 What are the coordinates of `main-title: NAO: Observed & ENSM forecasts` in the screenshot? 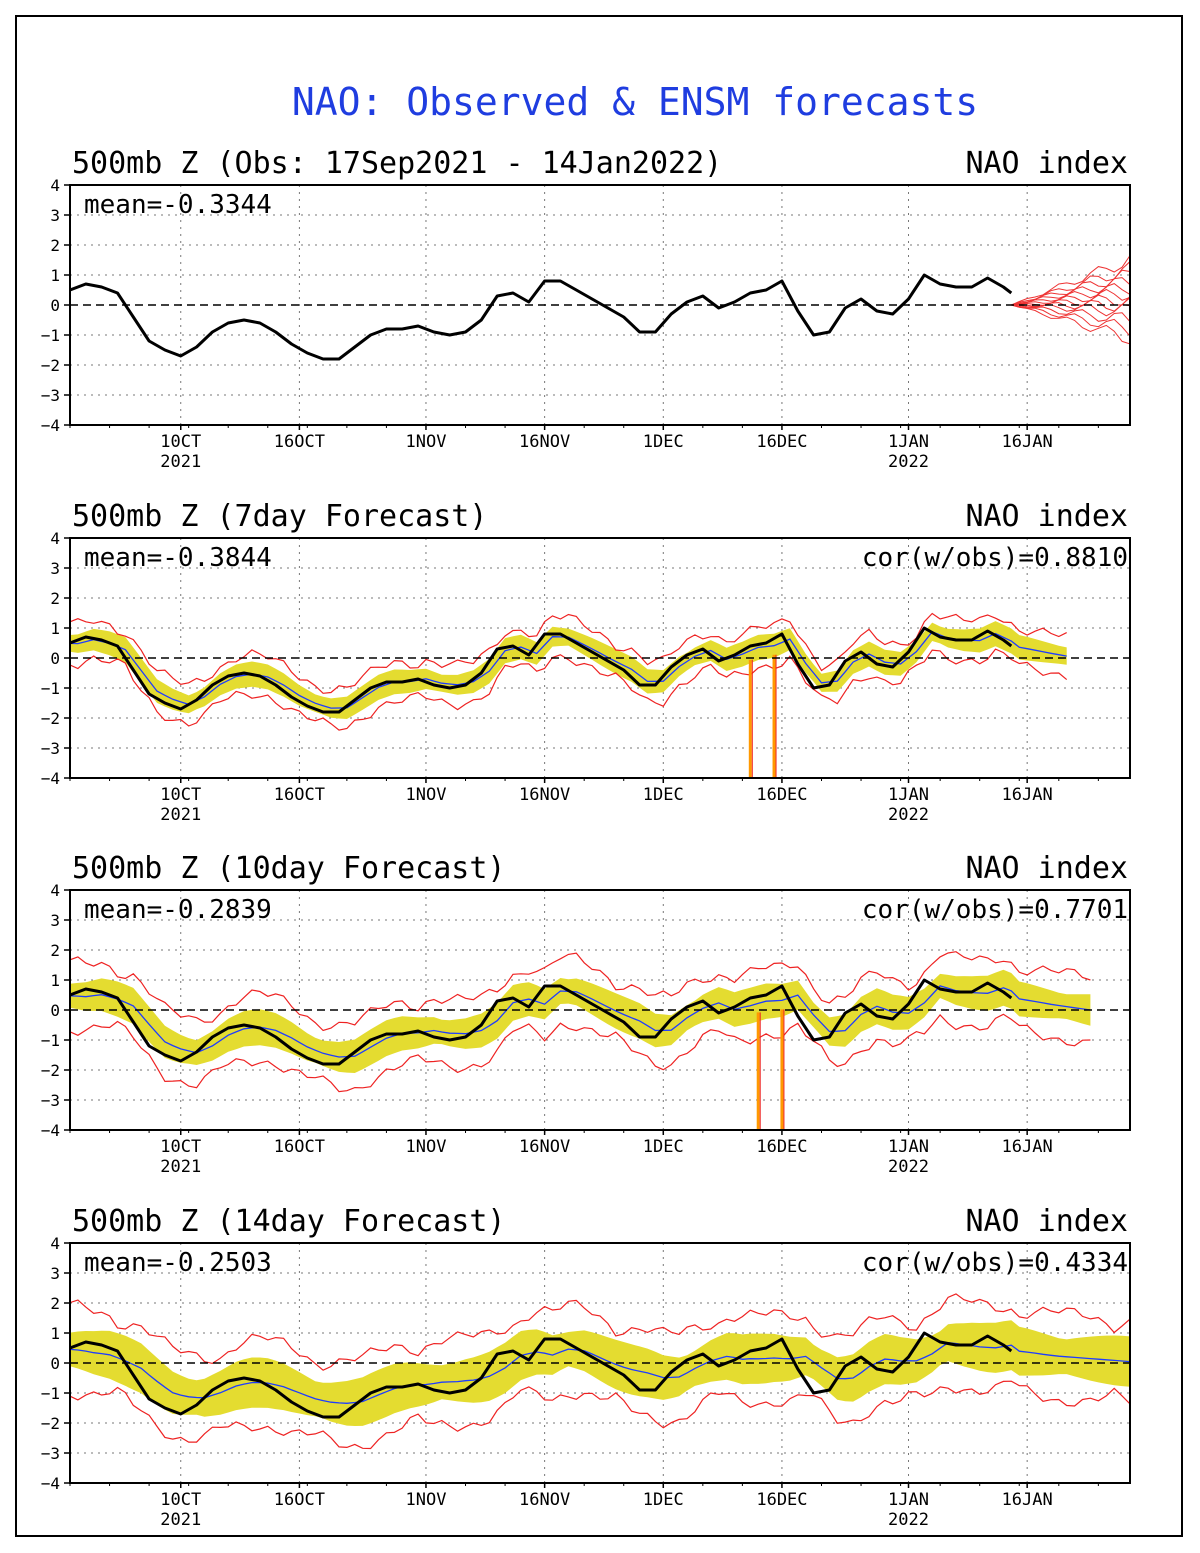 It's located at (635, 102).